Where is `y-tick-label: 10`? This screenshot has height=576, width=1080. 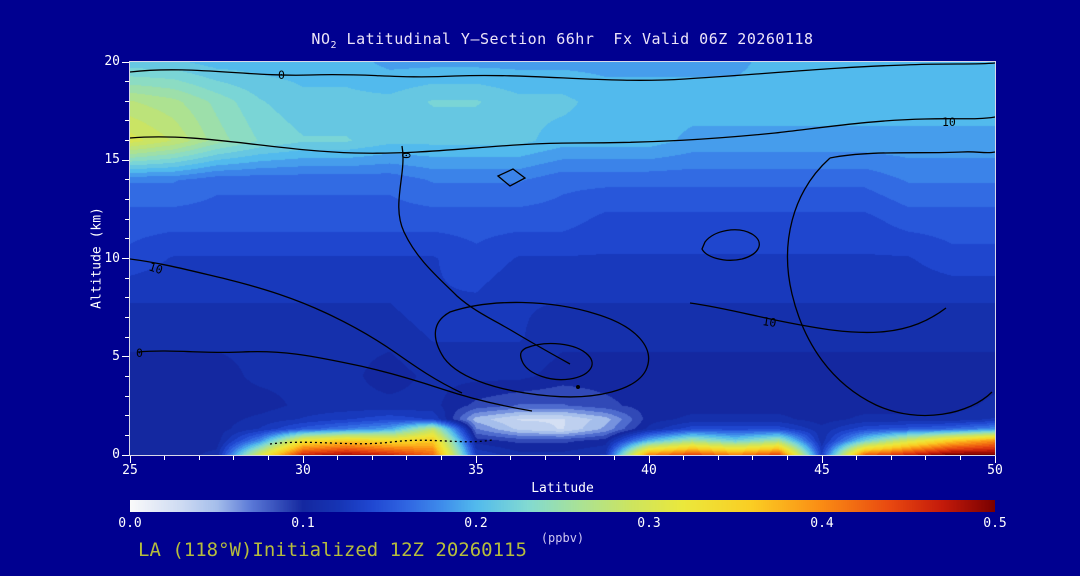
y-tick-label: 10 is located at coordinates (112, 258).